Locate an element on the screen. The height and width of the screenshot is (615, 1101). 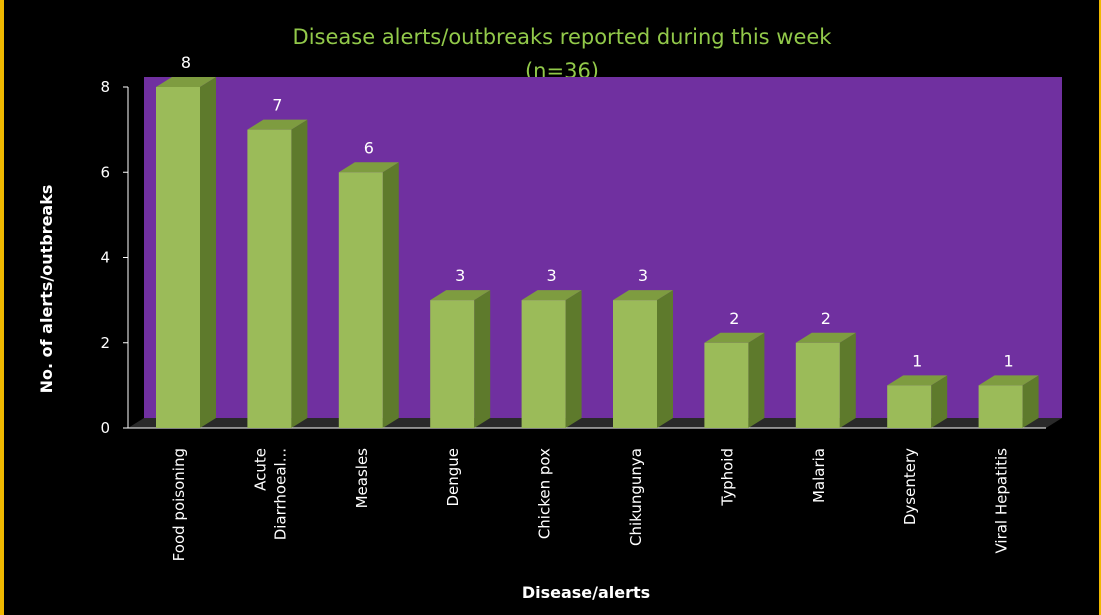
x-tick-label: Chicken pox is located at coordinates (545, 493).